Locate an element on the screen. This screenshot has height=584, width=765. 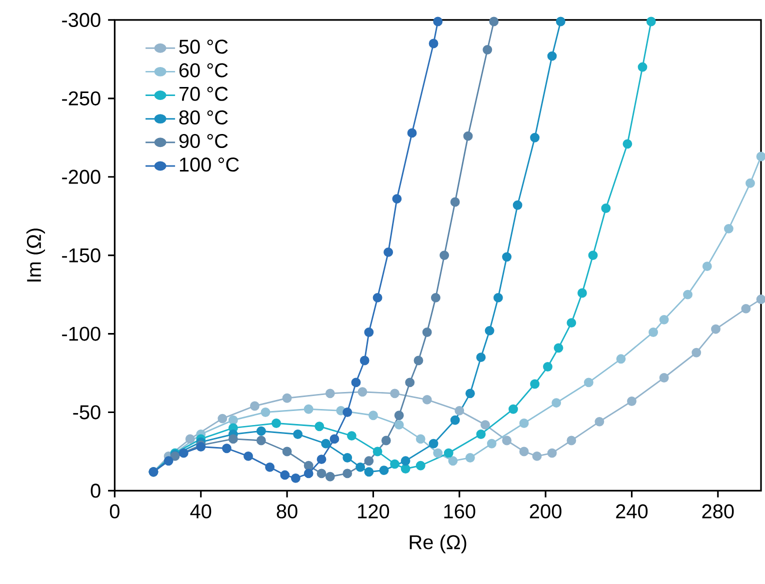
x-tick-label: 0 is located at coordinates (115, 511).